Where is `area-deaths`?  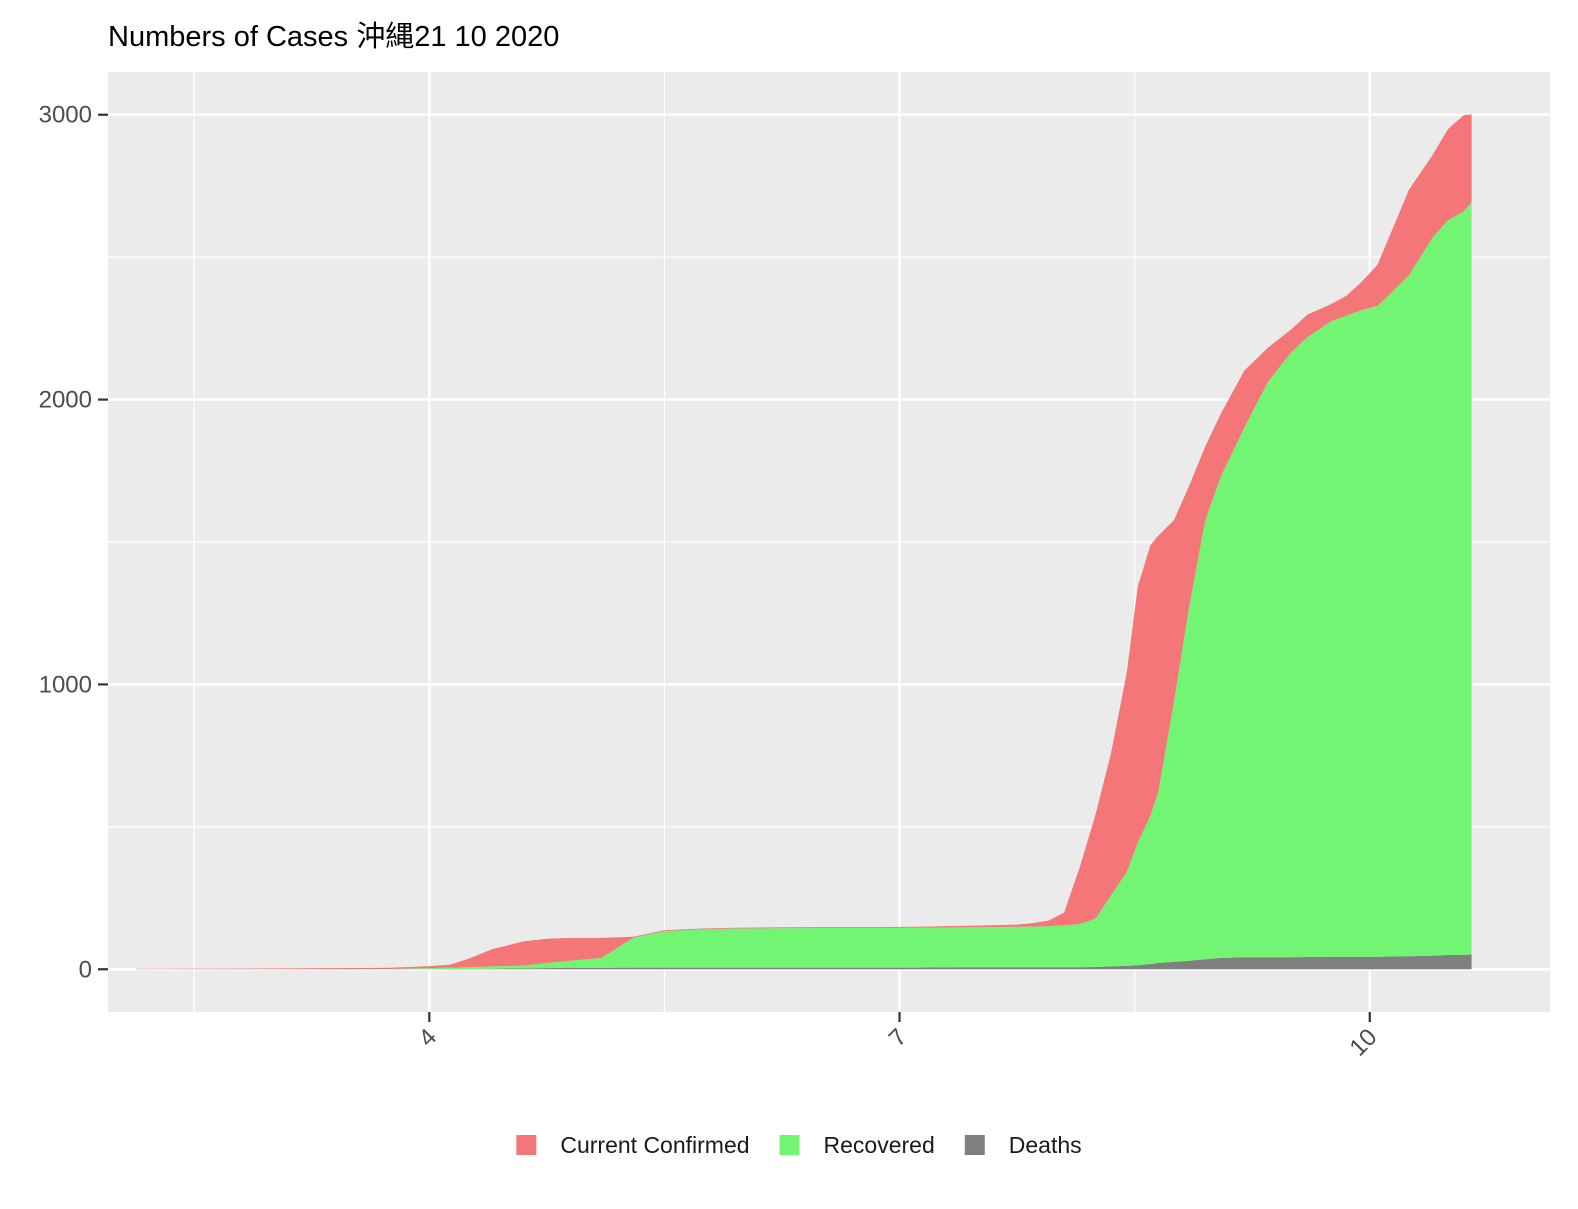 area-deaths is located at coordinates (804, 962).